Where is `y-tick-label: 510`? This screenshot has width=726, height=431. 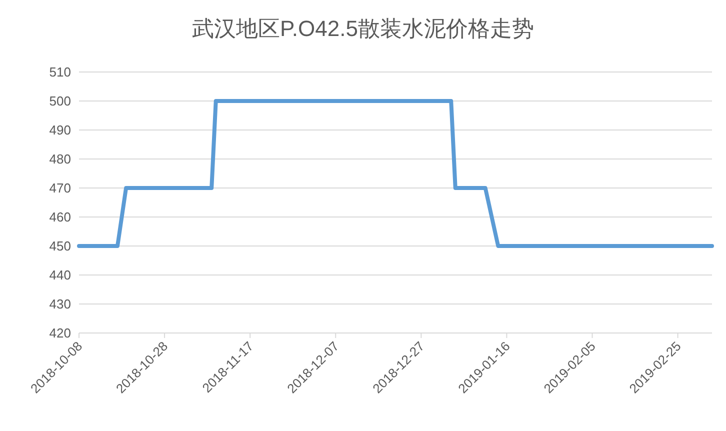 y-tick-label: 510 is located at coordinates (60, 72).